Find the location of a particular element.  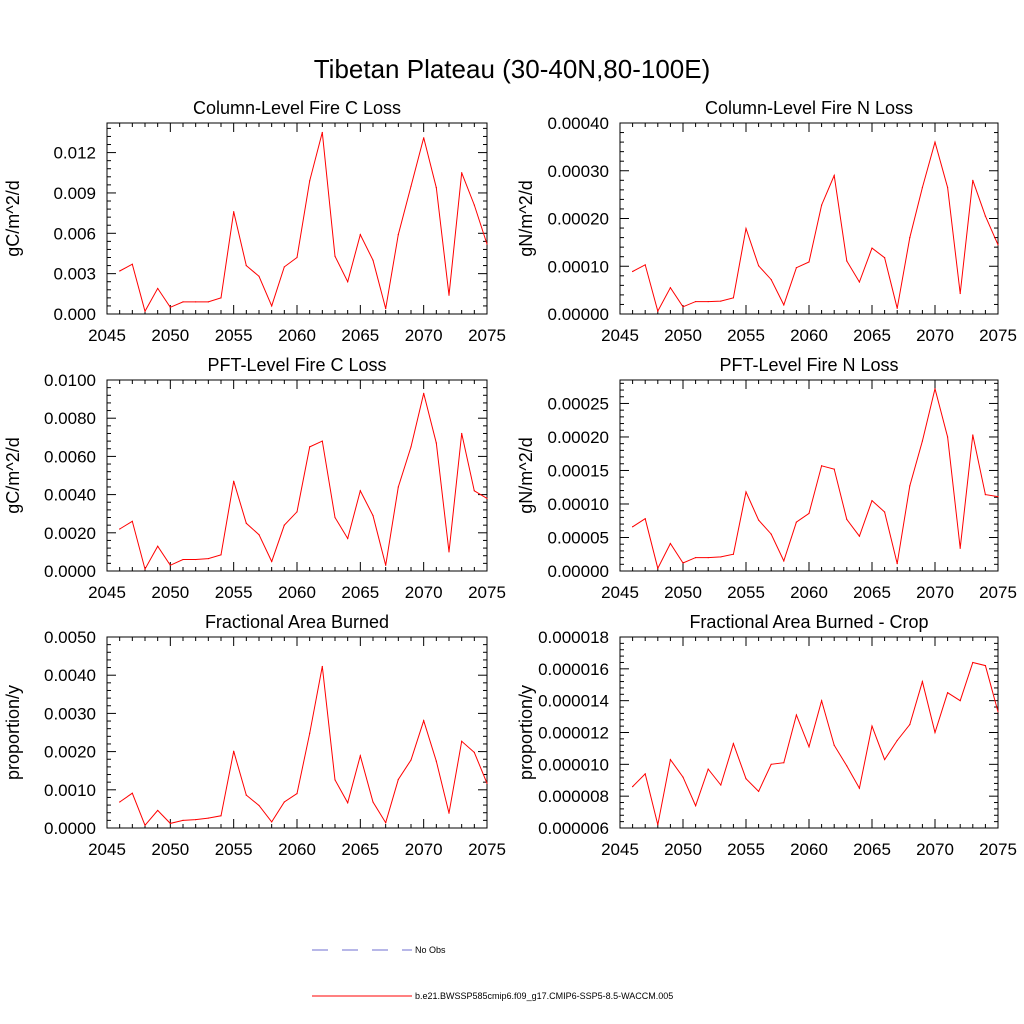

y-tick-label: 0.0020 is located at coordinates (70, 533).